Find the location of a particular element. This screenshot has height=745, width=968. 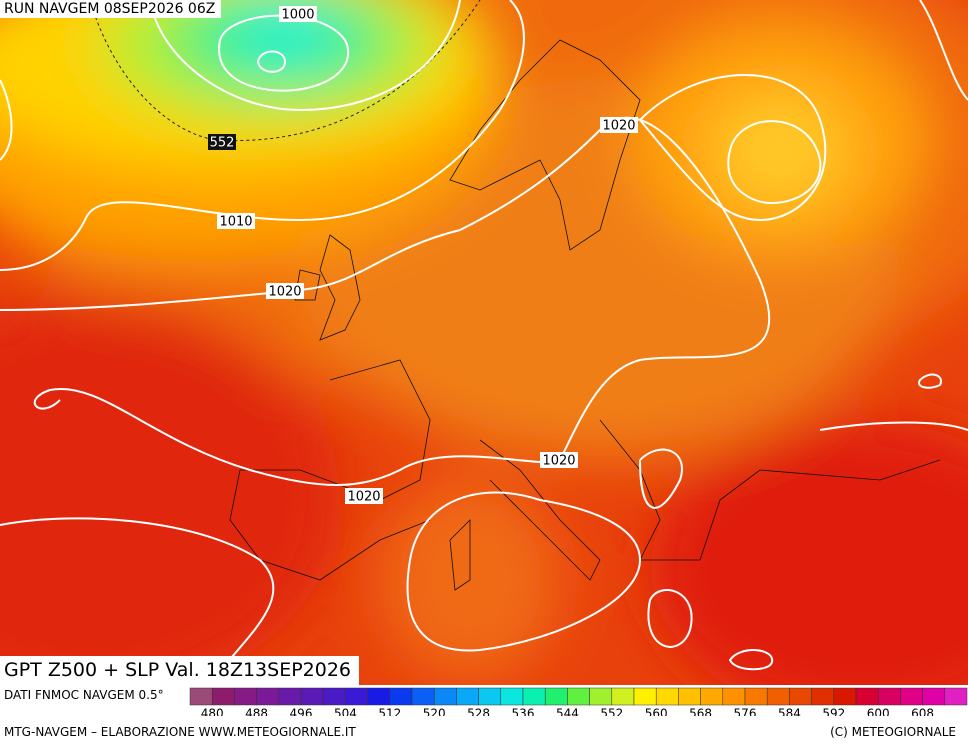

source-label: DATI FNMOC NAVGEM 0.5° is located at coordinates (84, 695).